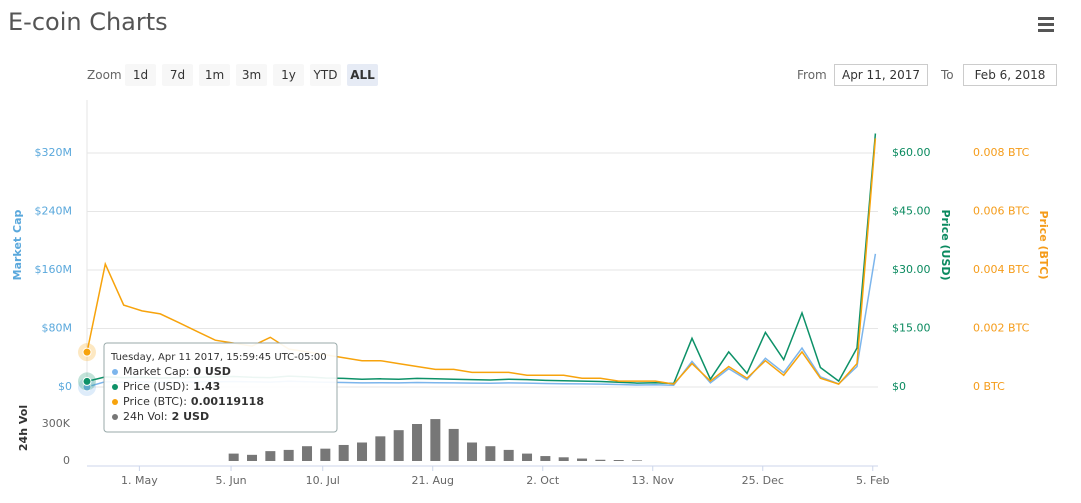  What do you see at coordinates (947, 75) in the screenshot?
I see `to-label: To` at bounding box center [947, 75].